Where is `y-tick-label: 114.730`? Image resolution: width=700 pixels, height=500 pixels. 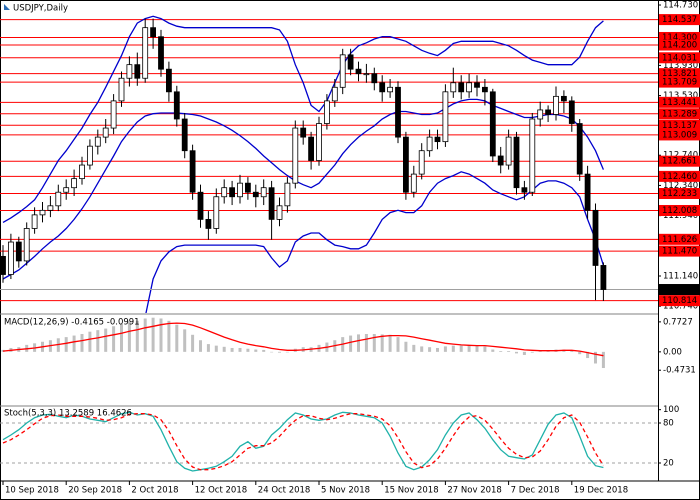 y-tick-label: 114.730 is located at coordinates (680, 6).